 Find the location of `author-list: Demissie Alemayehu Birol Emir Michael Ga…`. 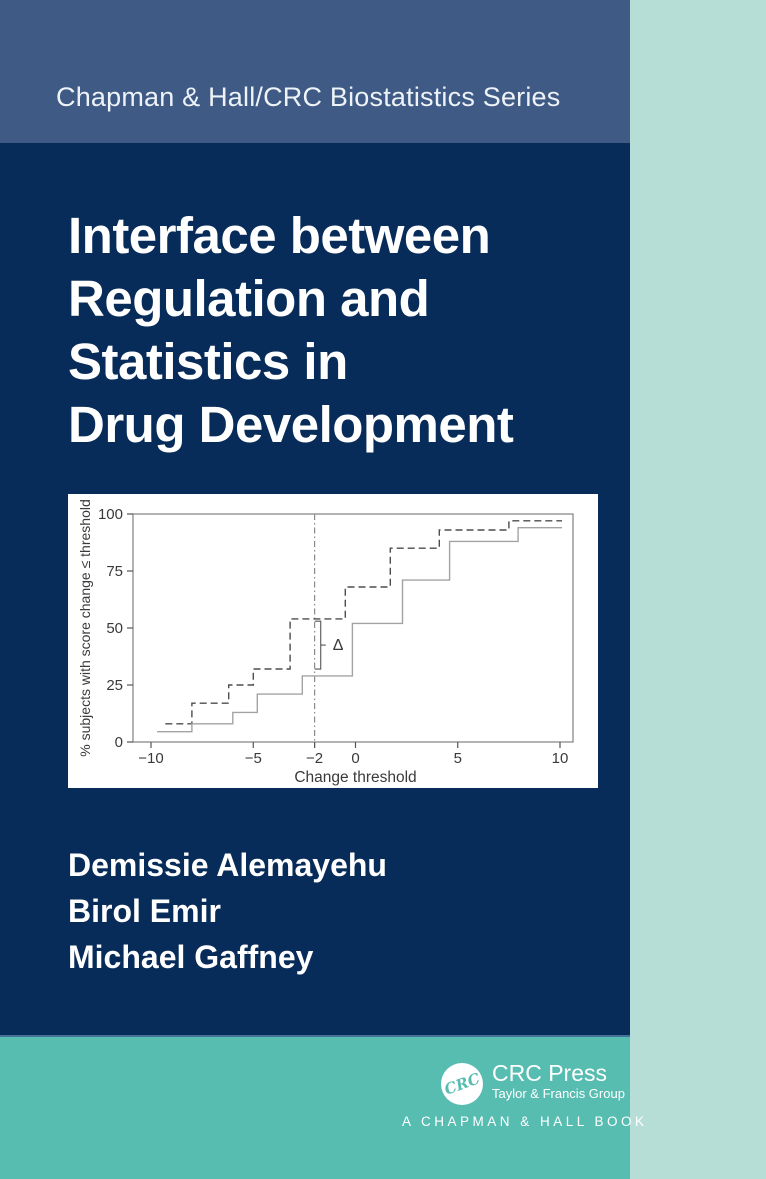

author-list: Demissie Alemayehu Birol Emir Michael Ga… is located at coordinates (227, 911).